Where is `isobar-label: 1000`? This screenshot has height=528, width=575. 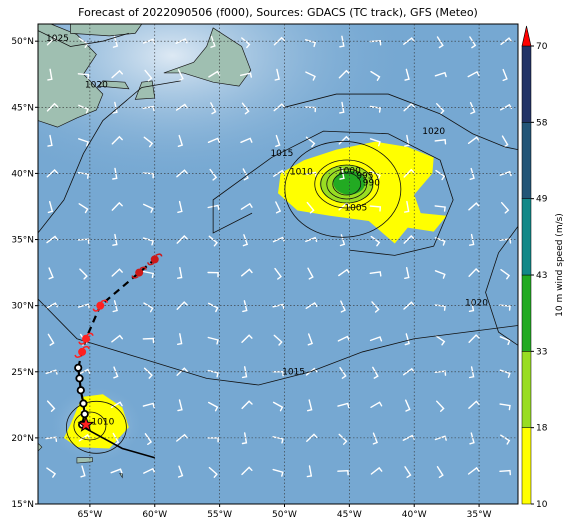
isobar-label: 1000 is located at coordinates (349, 171).